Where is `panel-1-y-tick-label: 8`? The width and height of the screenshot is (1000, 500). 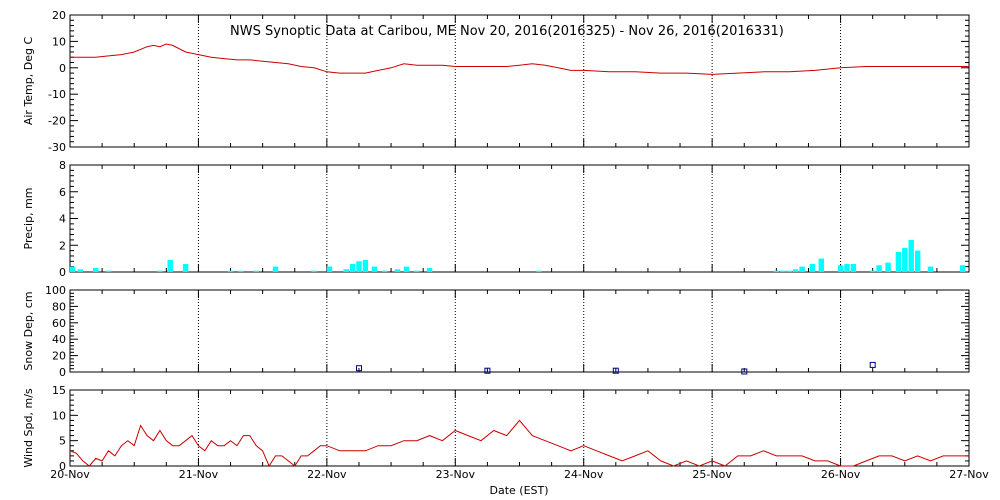 panel-1-y-tick-label: 8 is located at coordinates (62, 165).